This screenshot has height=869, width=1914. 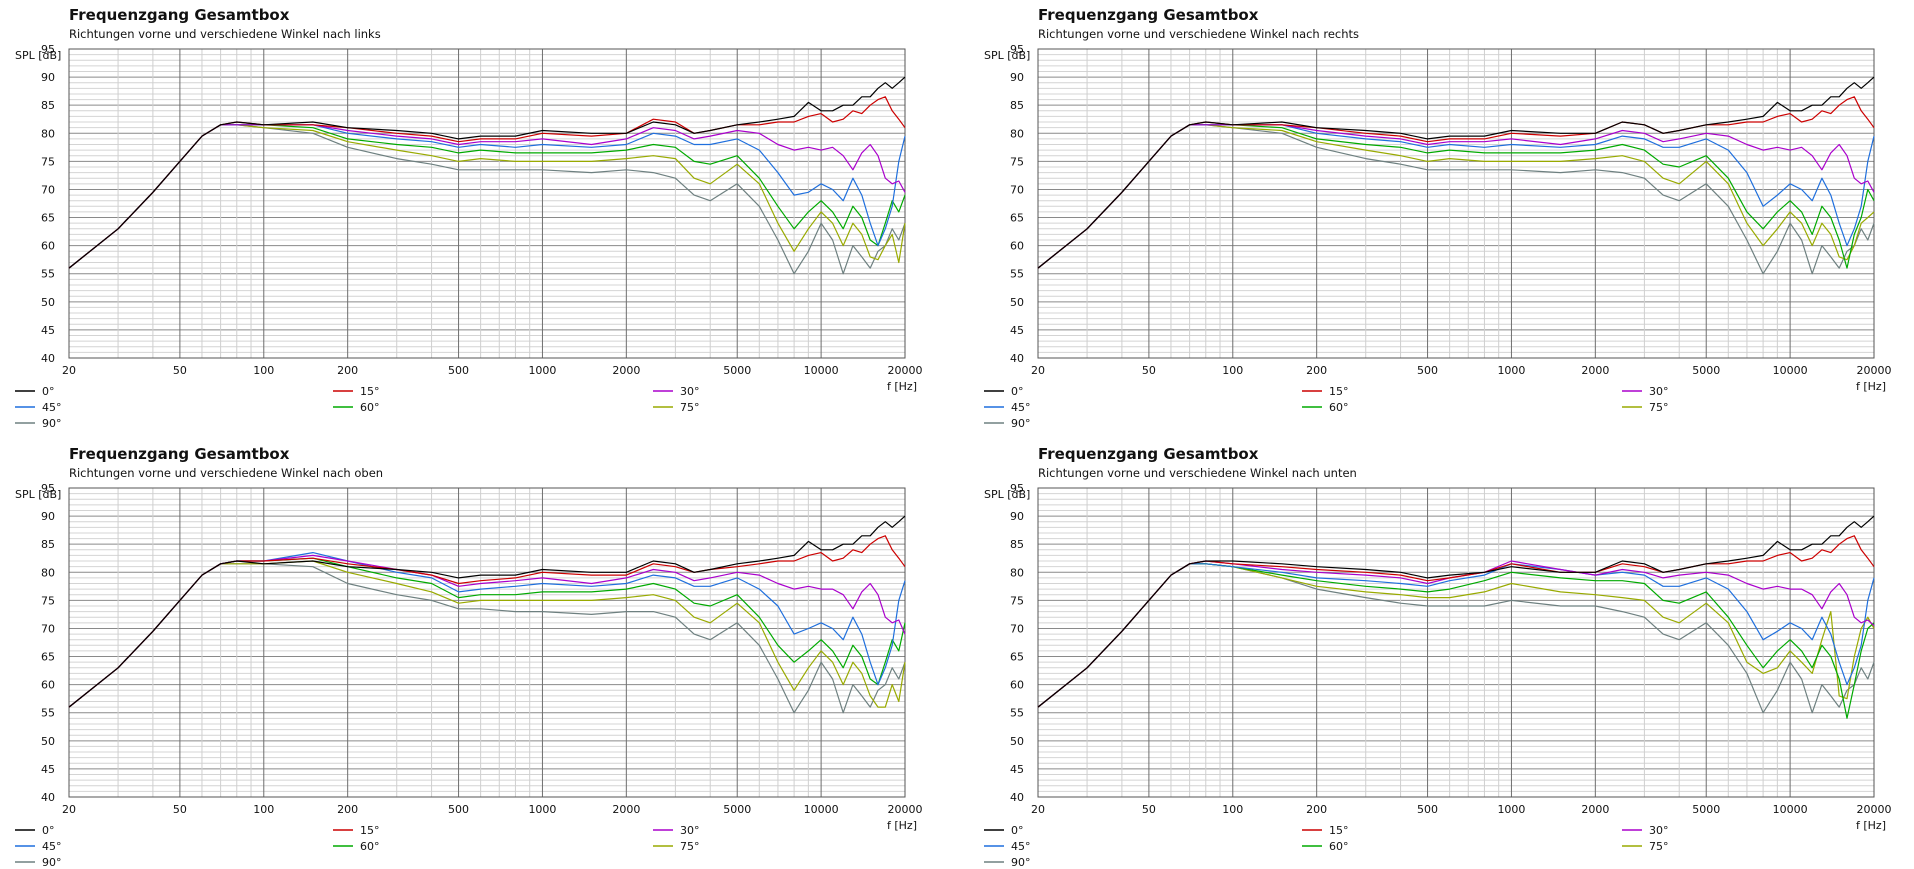 What do you see at coordinates (1017, 77) in the screenshot?
I see `y-tick-label: 90` at bounding box center [1017, 77].